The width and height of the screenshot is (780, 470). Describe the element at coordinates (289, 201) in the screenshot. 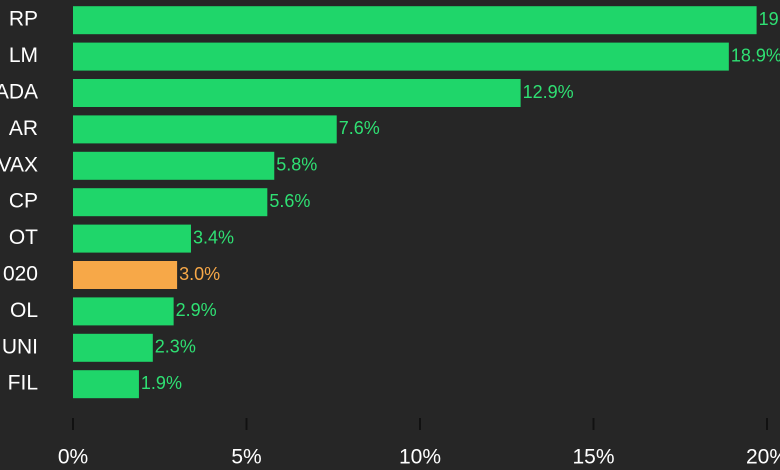

I see `value-label: 5.6%` at that location.